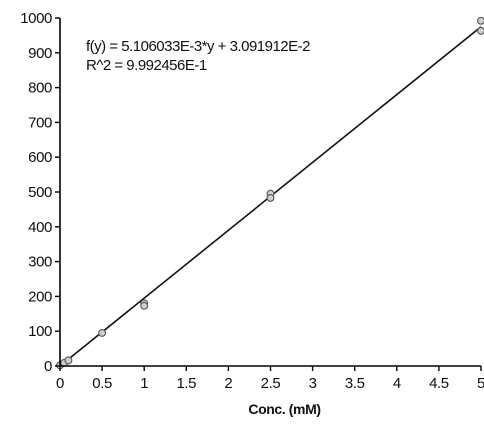 This screenshot has width=484, height=426. I want to click on y-tick-label: 800, so click(40, 88).